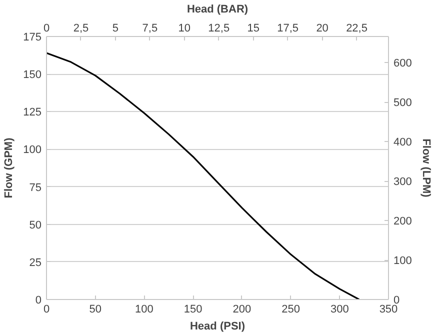  Describe the element at coordinates (32, 112) in the screenshot. I see `y-tick-label: 125` at that location.